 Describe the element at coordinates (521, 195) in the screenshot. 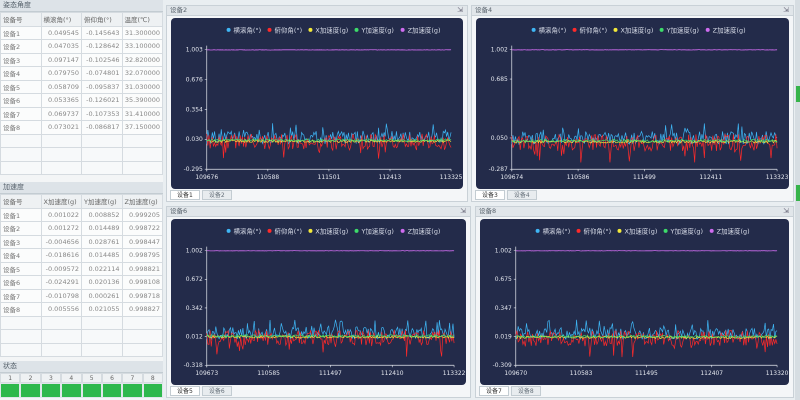

I see `panel-tab: 设备4` at that location.